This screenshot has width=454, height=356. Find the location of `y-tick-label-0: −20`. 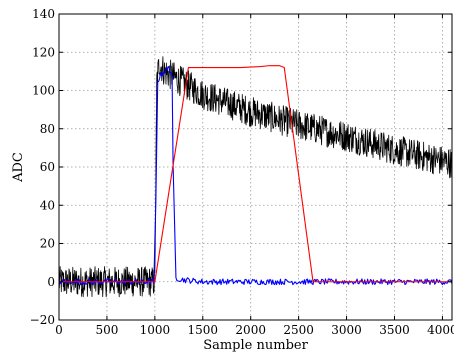

y-tick-label-0: −20 is located at coordinates (42, 320).